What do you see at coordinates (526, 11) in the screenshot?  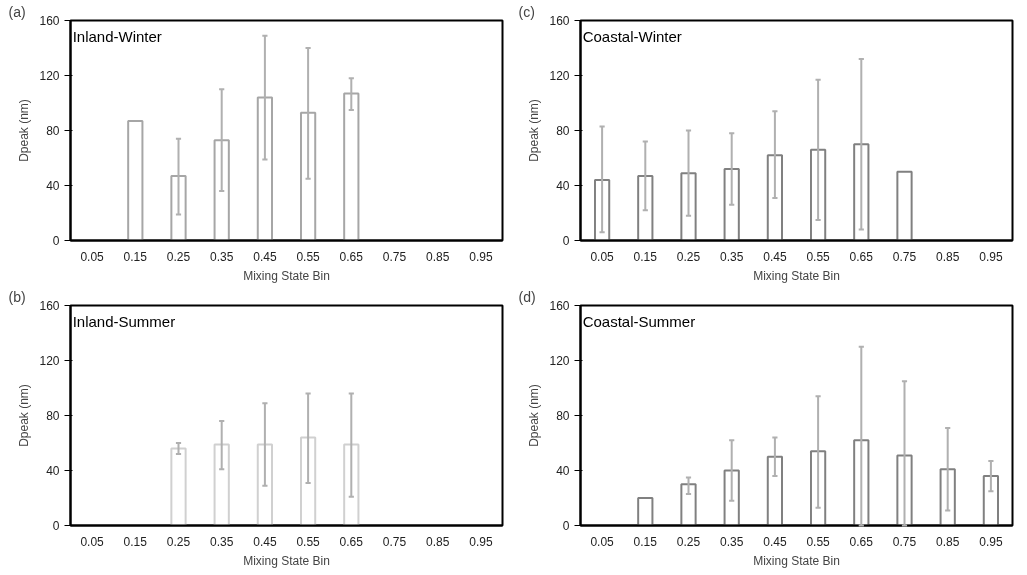 I see `text: (c)` at bounding box center [526, 11].